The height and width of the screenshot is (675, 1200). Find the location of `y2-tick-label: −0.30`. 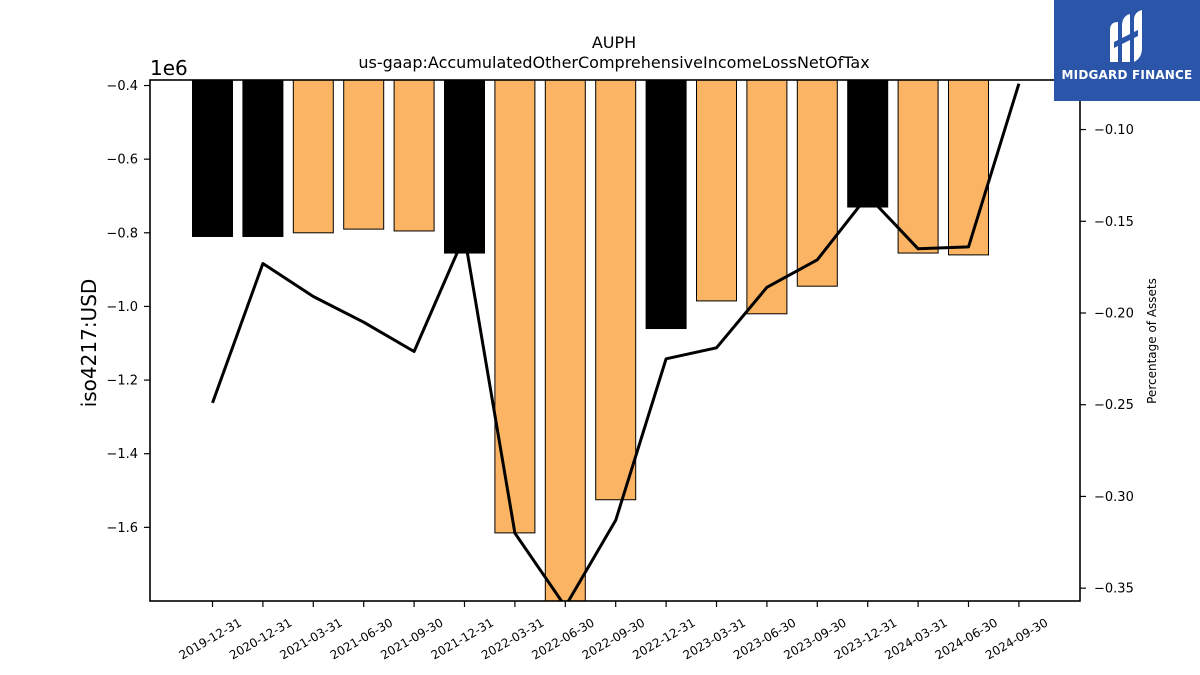

y2-tick-label: −0.30 is located at coordinates (1114, 497).